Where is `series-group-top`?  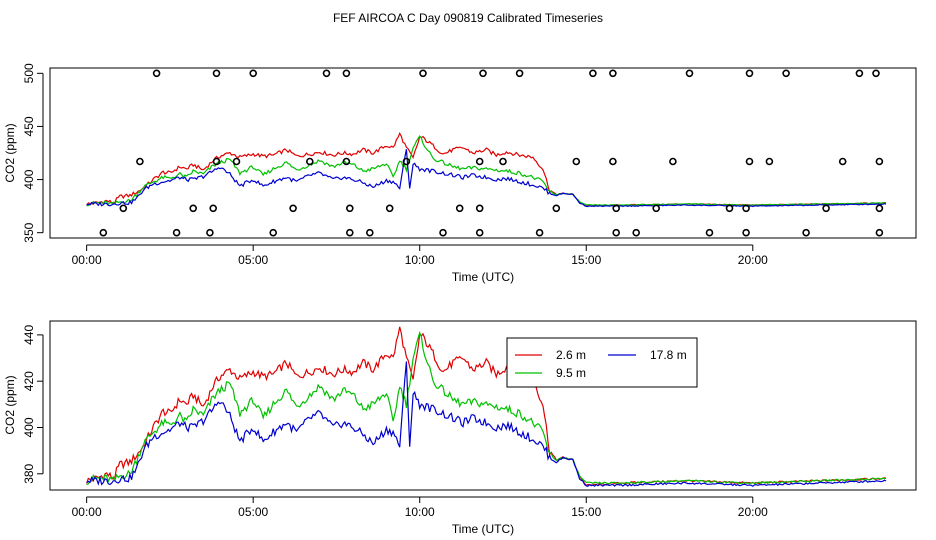 series-group-top is located at coordinates (486, 170).